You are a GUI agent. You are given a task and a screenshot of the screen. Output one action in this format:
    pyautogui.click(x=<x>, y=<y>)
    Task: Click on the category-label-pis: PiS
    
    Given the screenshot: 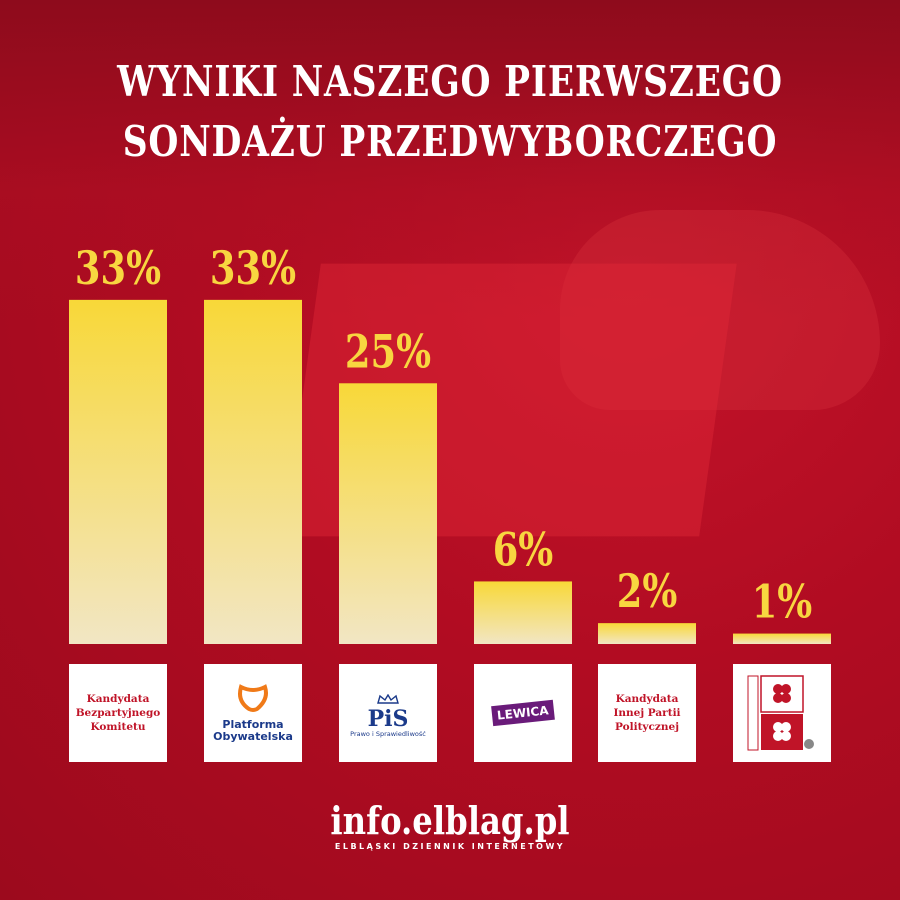 What is the action you would take?
    pyautogui.click(x=388, y=718)
    